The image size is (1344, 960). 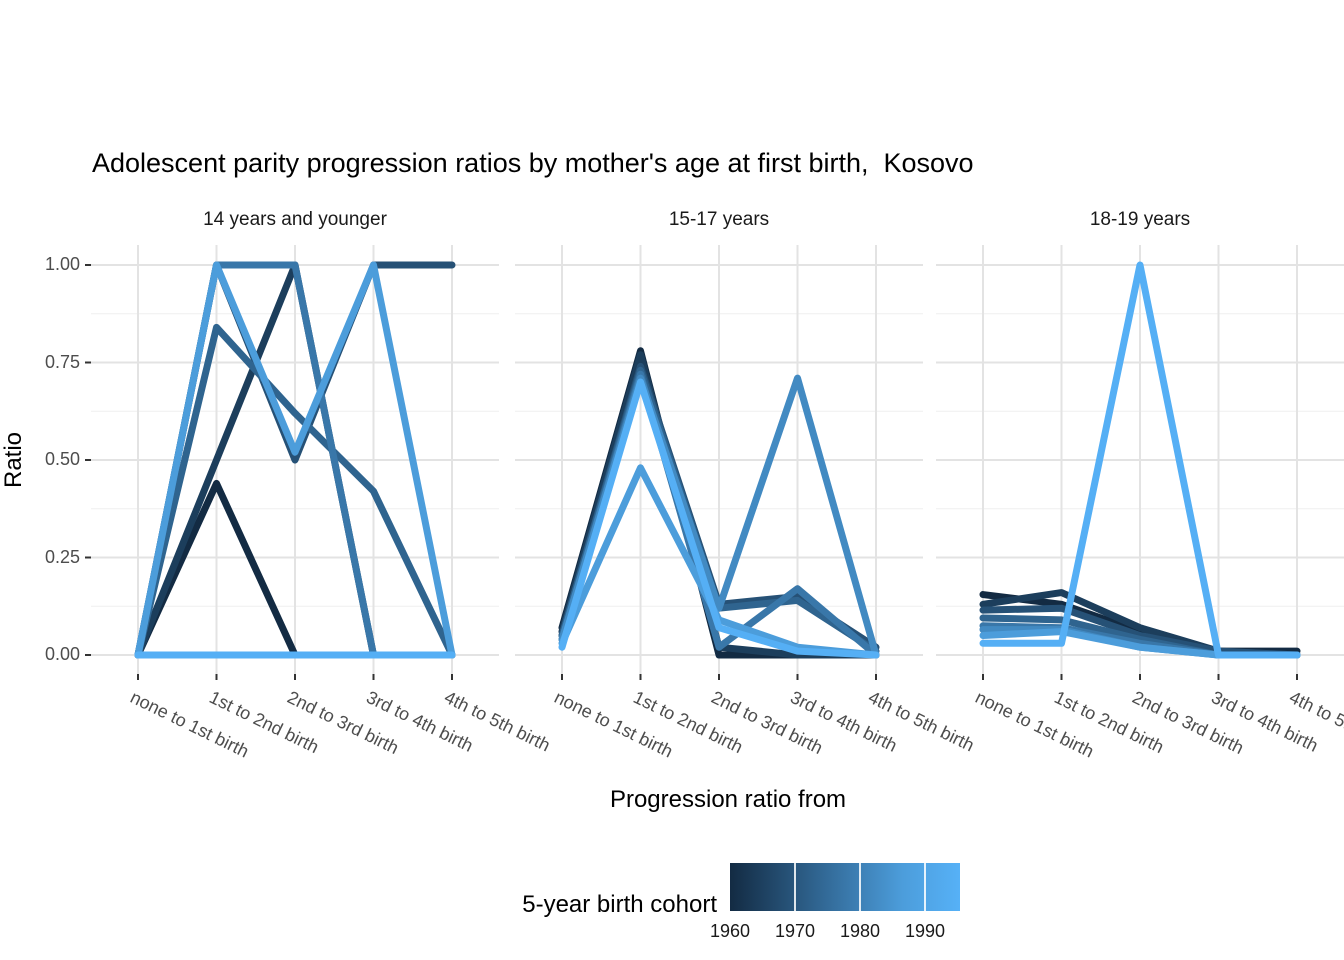 What do you see at coordinates (845, 887) in the screenshot?
I see `legend-colorbar` at bounding box center [845, 887].